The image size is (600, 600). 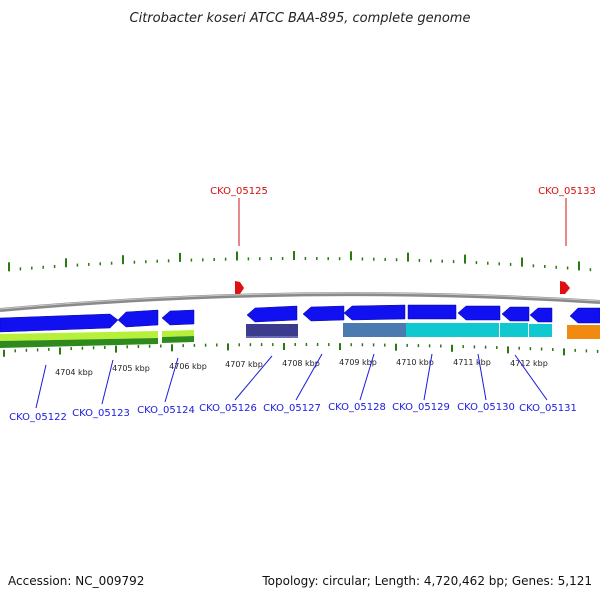 What do you see at coordinates (79, 343) in the screenshot?
I see `track-green-dark` at bounding box center [79, 343].